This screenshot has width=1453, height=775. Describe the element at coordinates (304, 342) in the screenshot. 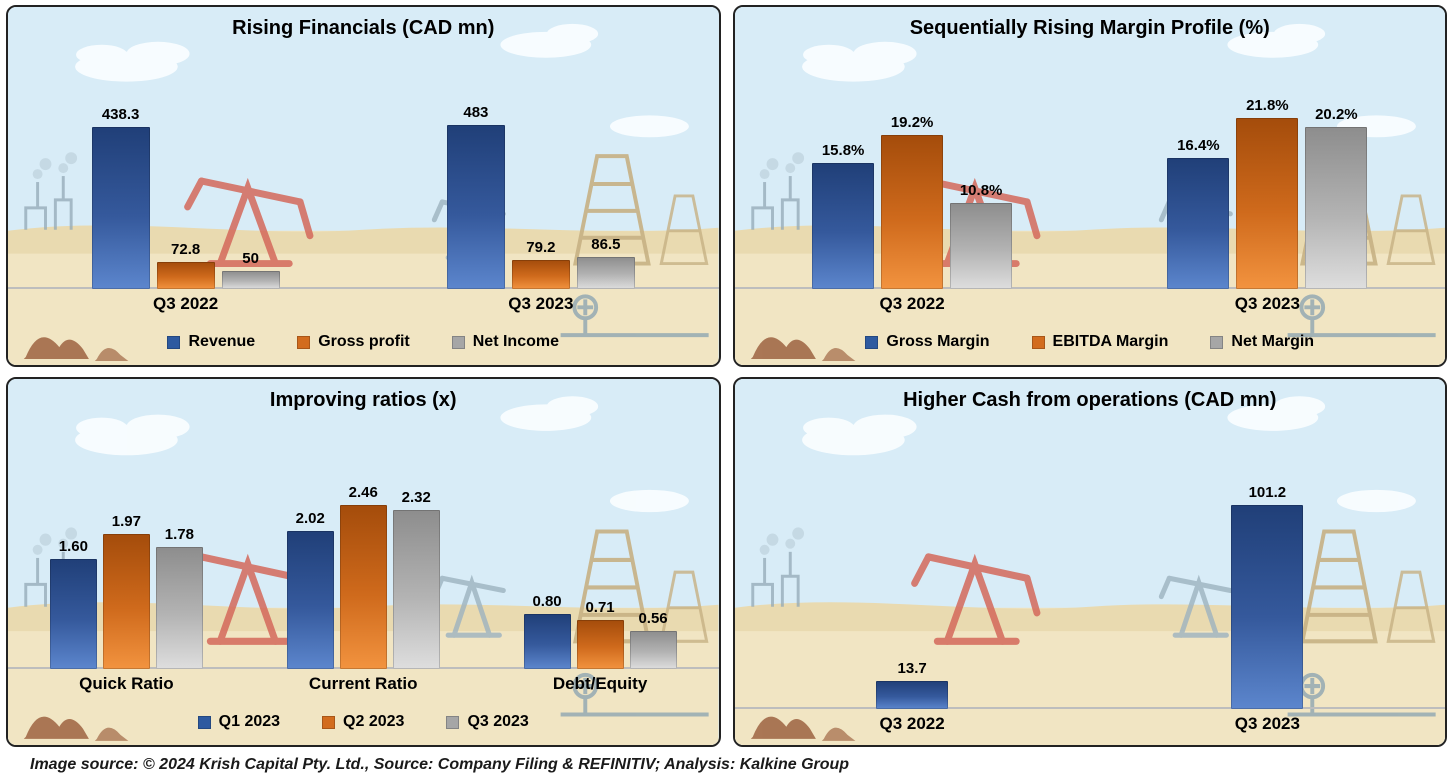

I see `legend-swatch-orange` at that location.